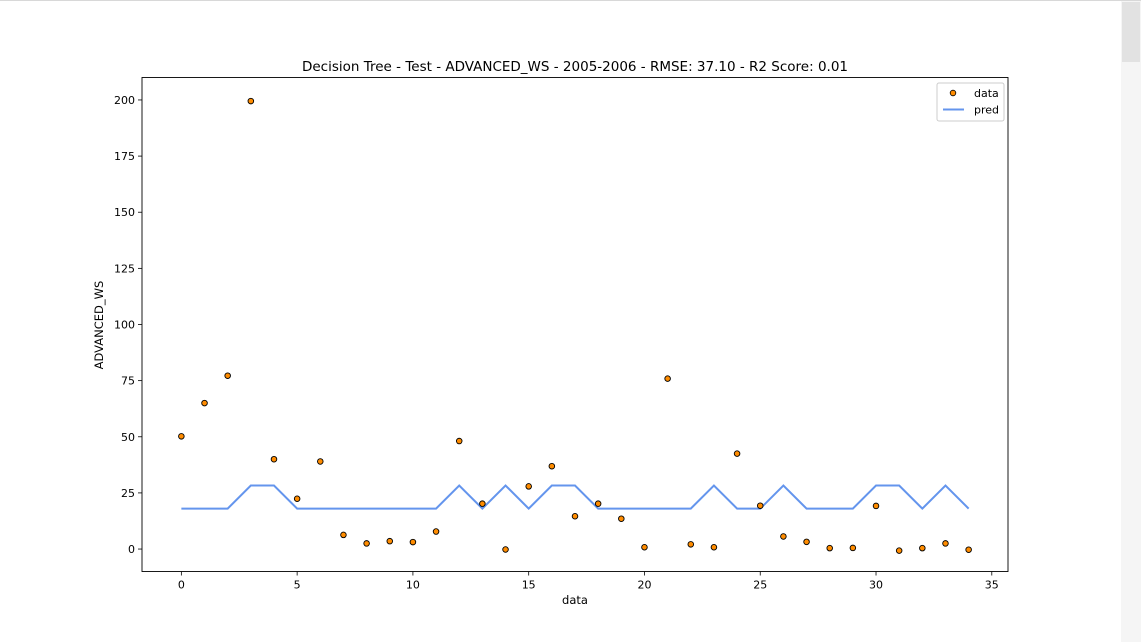 The image size is (1141, 642). Describe the element at coordinates (953, 93) in the screenshot. I see `legend-marker-data` at that location.